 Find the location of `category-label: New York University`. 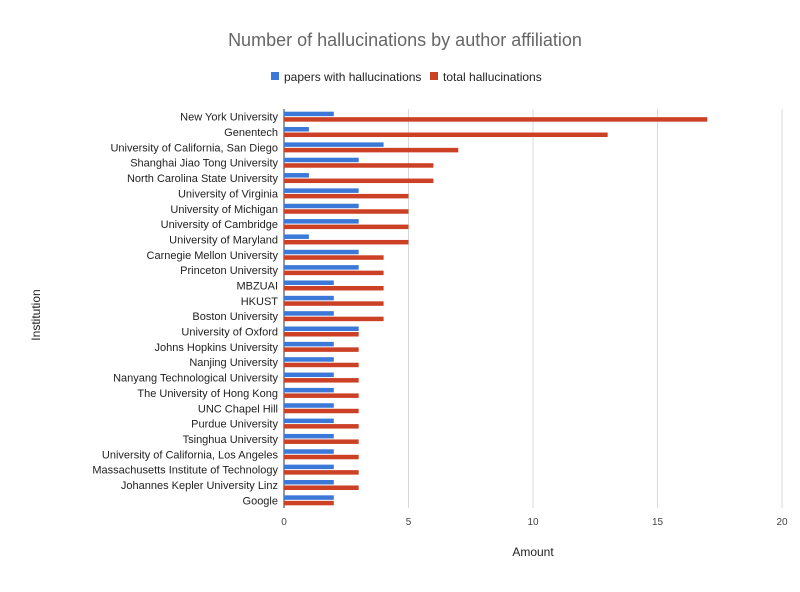

category-label: New York University is located at coordinates (229, 118).